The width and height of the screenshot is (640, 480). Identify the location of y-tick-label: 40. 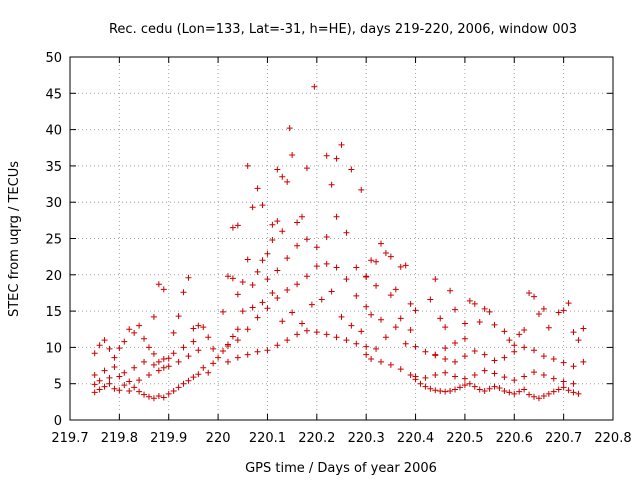
(53, 131).